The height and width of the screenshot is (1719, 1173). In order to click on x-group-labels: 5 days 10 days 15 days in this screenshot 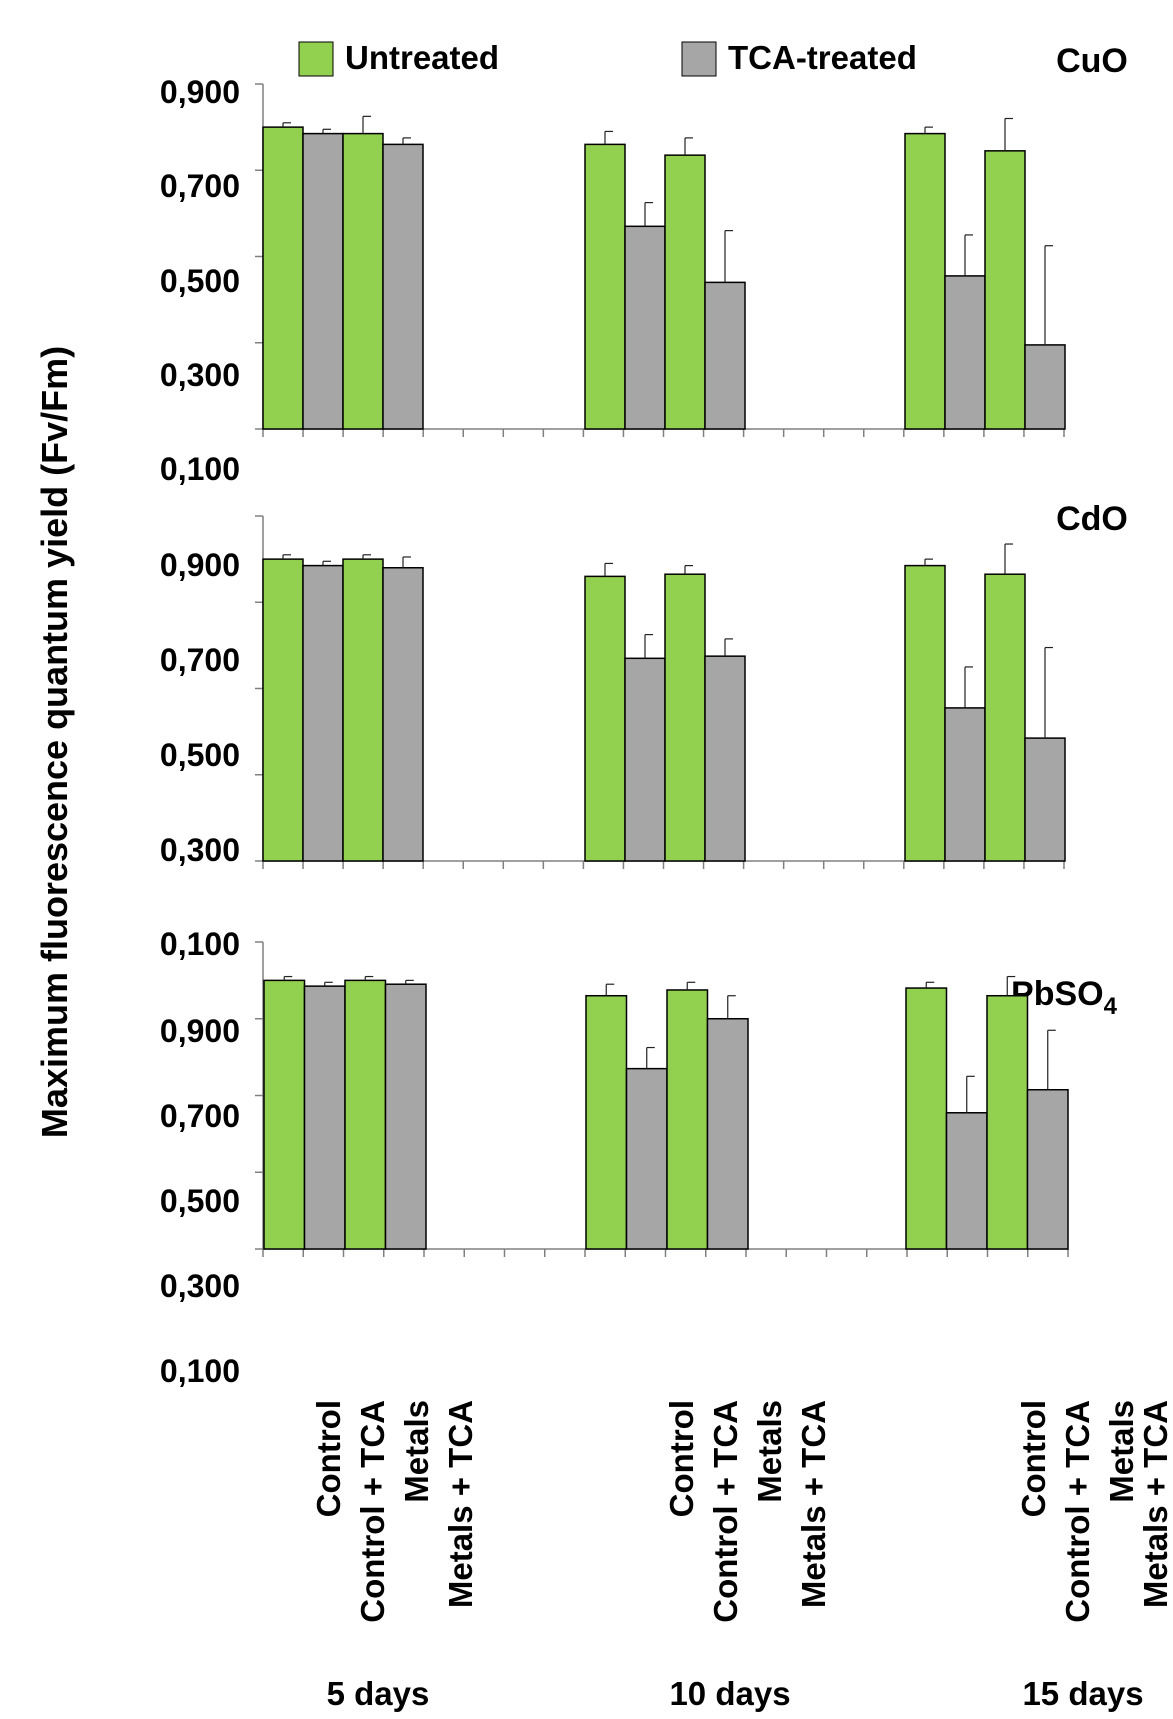, I will do `click(735, 1693)`.